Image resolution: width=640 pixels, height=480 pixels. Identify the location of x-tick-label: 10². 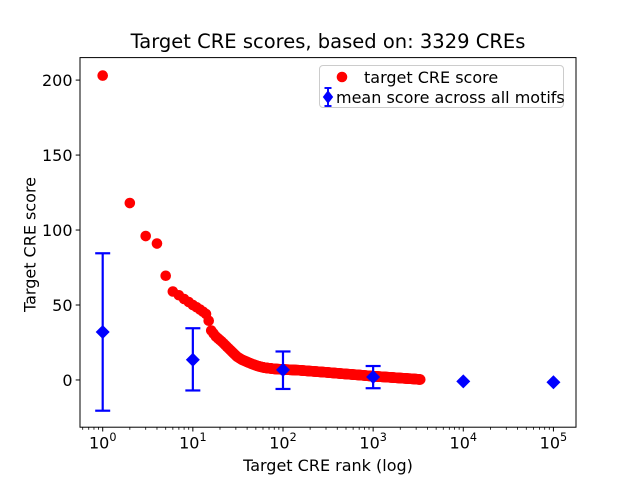
(282, 442).